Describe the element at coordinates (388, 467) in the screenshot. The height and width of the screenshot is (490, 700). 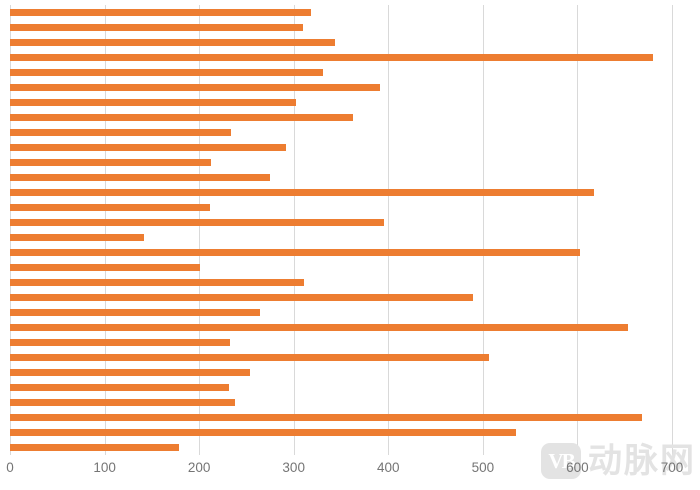
I see `x-tick-label-400: 400` at that location.